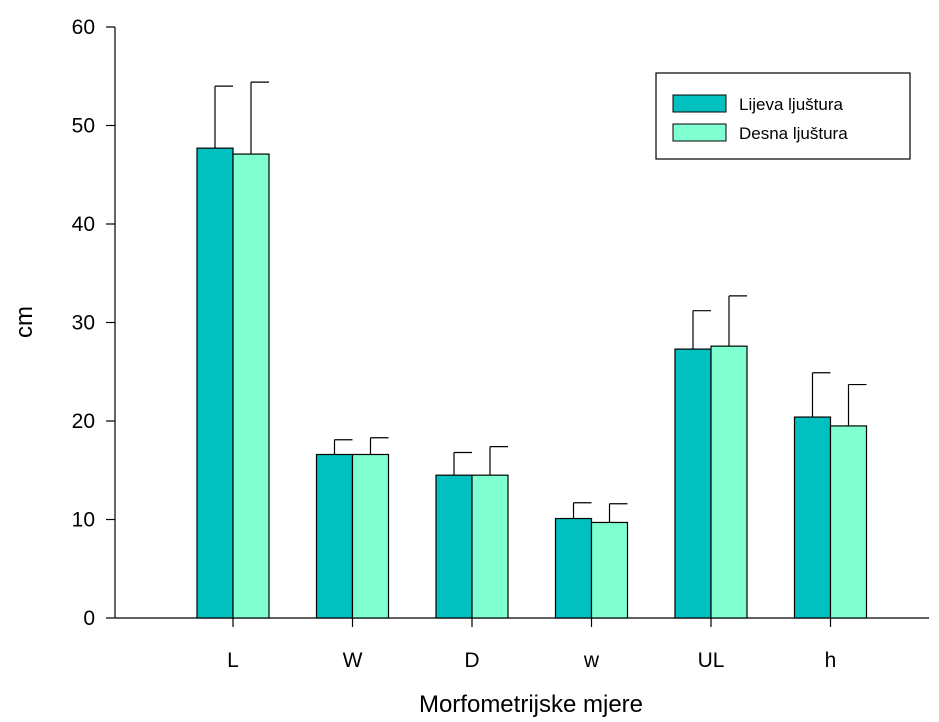 The image size is (939, 722). What do you see at coordinates (711, 660) in the screenshot?
I see `x-tick-label: UL` at bounding box center [711, 660].